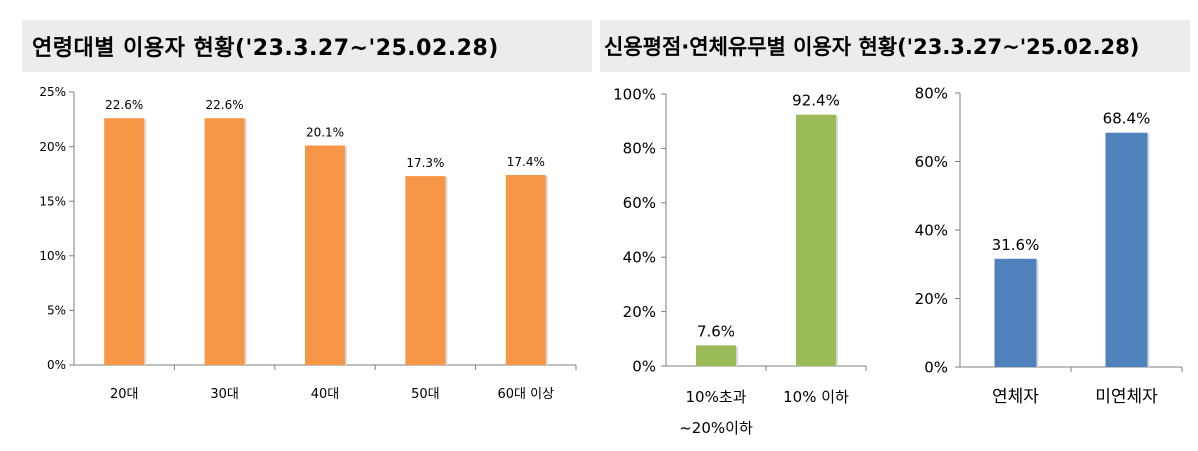 Image resolution: width=1198 pixels, height=451 pixels. I want to click on overdue-bar-value-label: 31.6%, so click(1016, 245).